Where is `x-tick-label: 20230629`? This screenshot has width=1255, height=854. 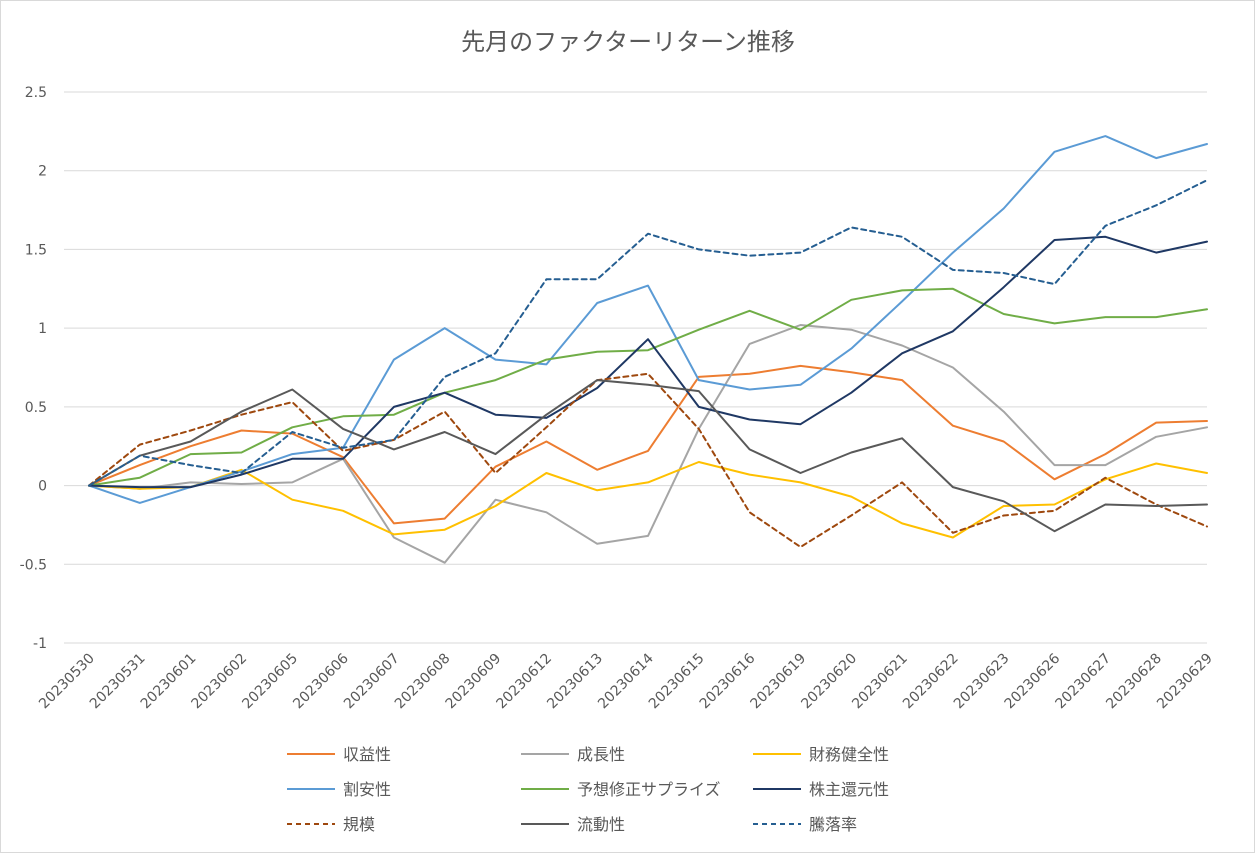 x-tick-label: 20230629 is located at coordinates (1185, 682).